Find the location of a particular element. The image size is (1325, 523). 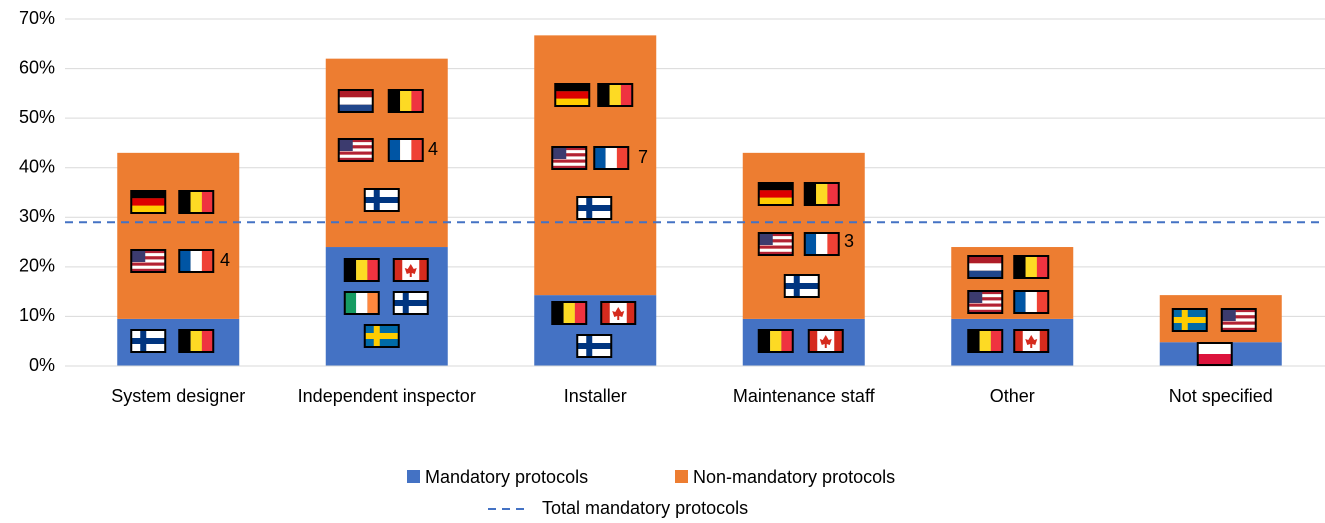

y-tick-label: 30% is located at coordinates (37, 216).